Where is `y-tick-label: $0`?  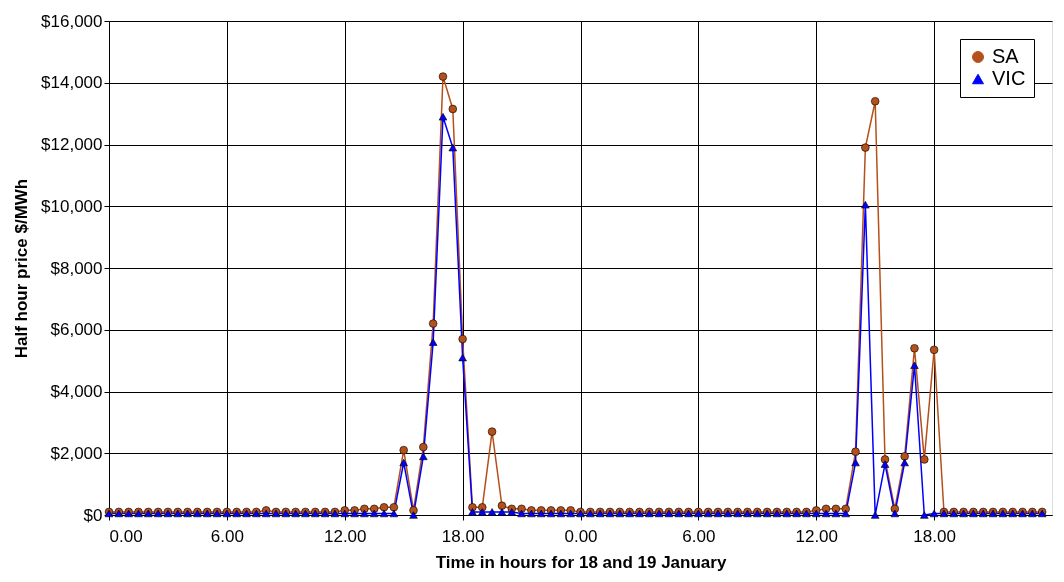
y-tick-label: $0 is located at coordinates (93, 515).